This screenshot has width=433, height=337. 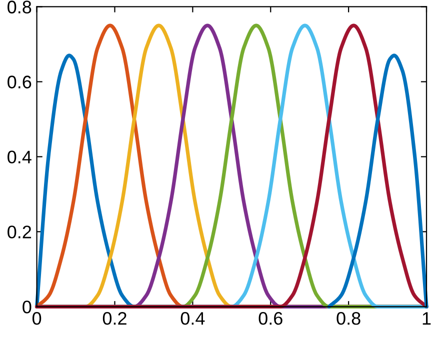 I want to click on x-tick-label: 1, so click(x=426, y=318).